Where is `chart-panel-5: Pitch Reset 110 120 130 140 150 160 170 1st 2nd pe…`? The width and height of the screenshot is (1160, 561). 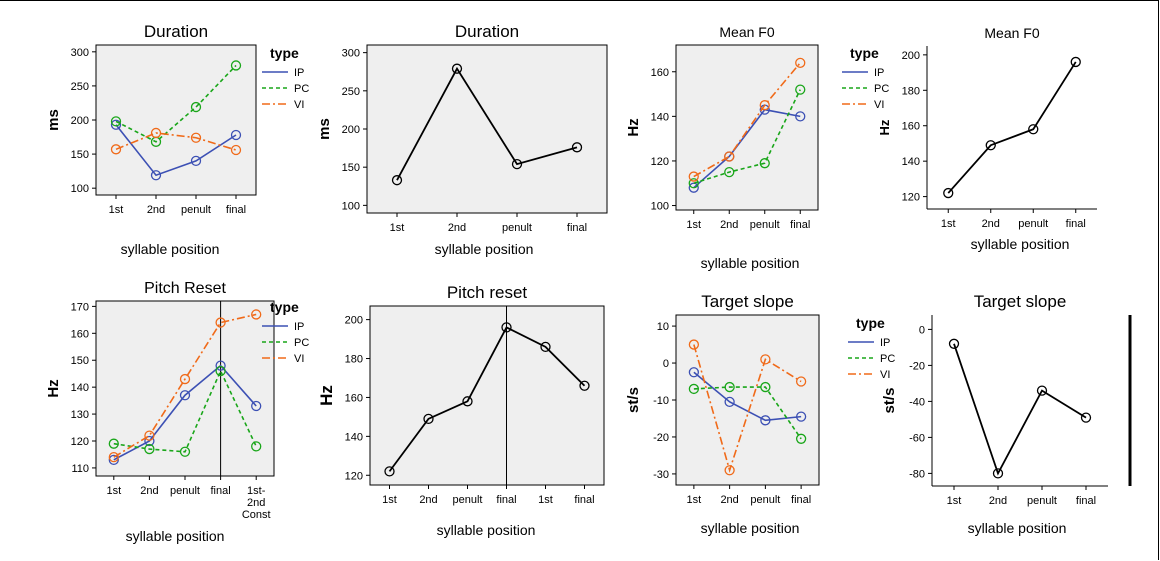
chart-panel-5: Pitch Reset 110 120 130 140 150 160 170 1st 2nd pe… is located at coordinates (177, 412).